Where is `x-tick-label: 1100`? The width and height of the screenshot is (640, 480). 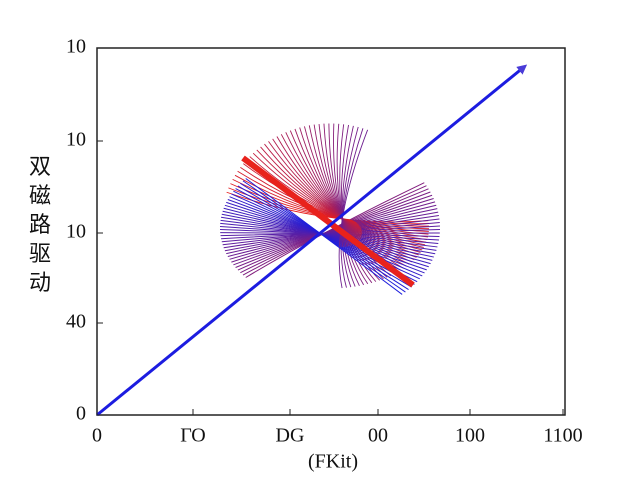 x-tick-label: 1100 is located at coordinates (562, 436).